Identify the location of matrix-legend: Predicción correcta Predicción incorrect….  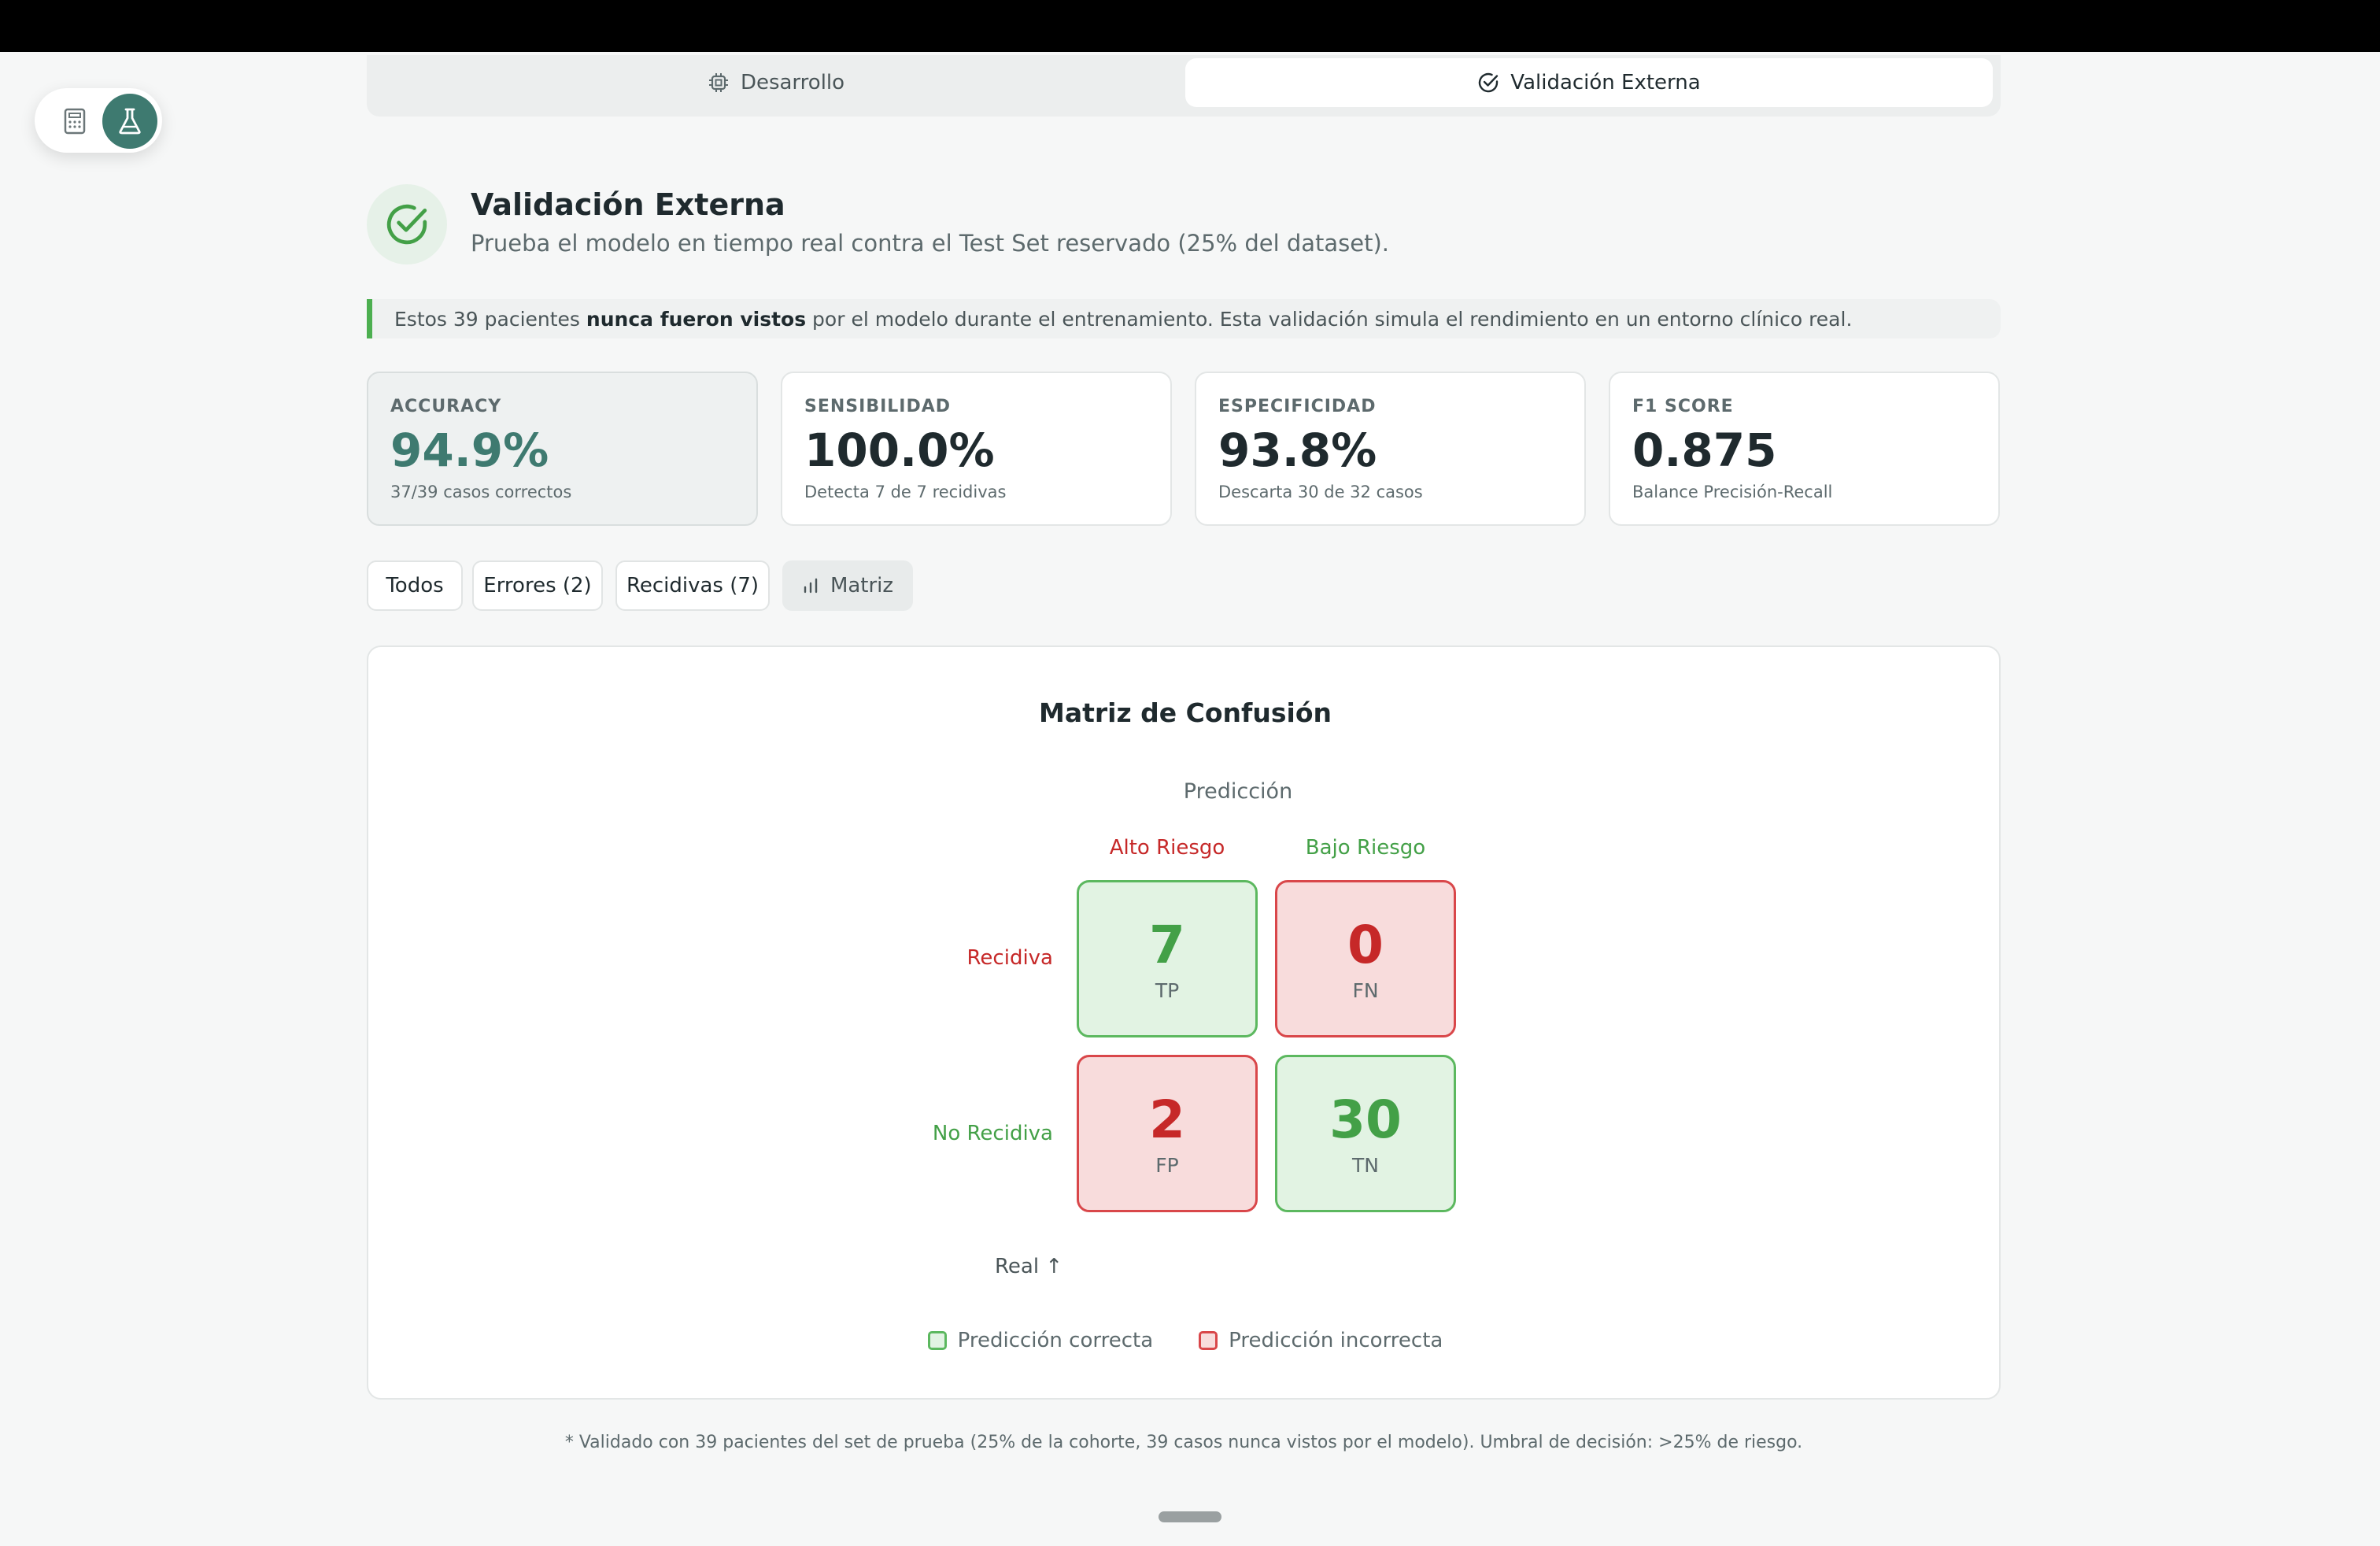
(1185, 1340).